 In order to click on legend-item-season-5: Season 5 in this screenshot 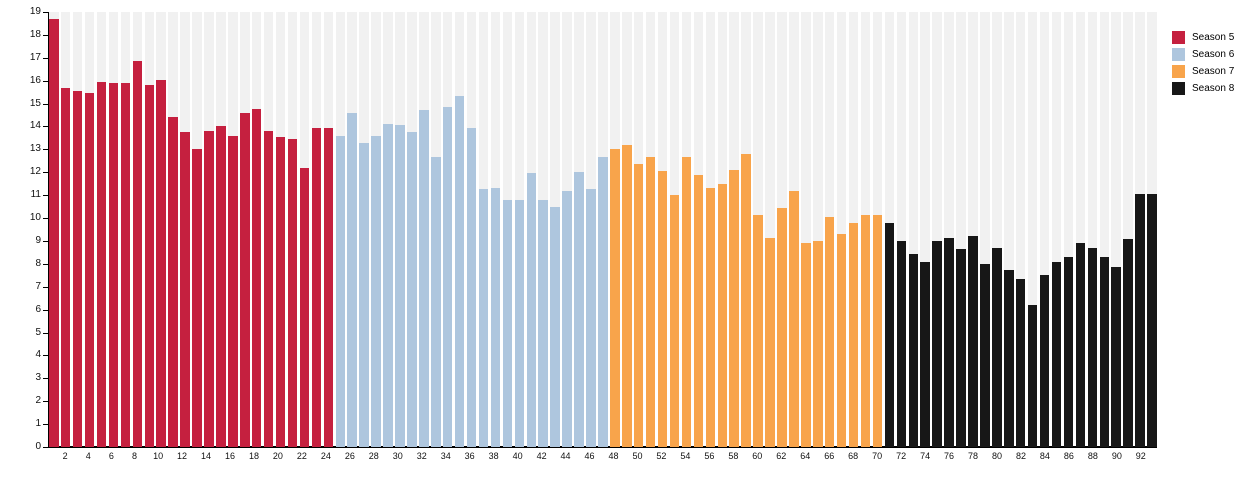, I will do `click(1203, 37)`.